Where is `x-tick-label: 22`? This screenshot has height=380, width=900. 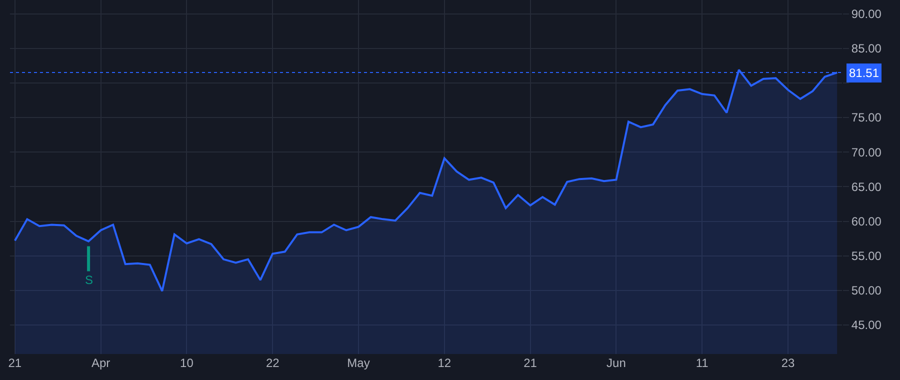
x-tick-label: 22 is located at coordinates (273, 363).